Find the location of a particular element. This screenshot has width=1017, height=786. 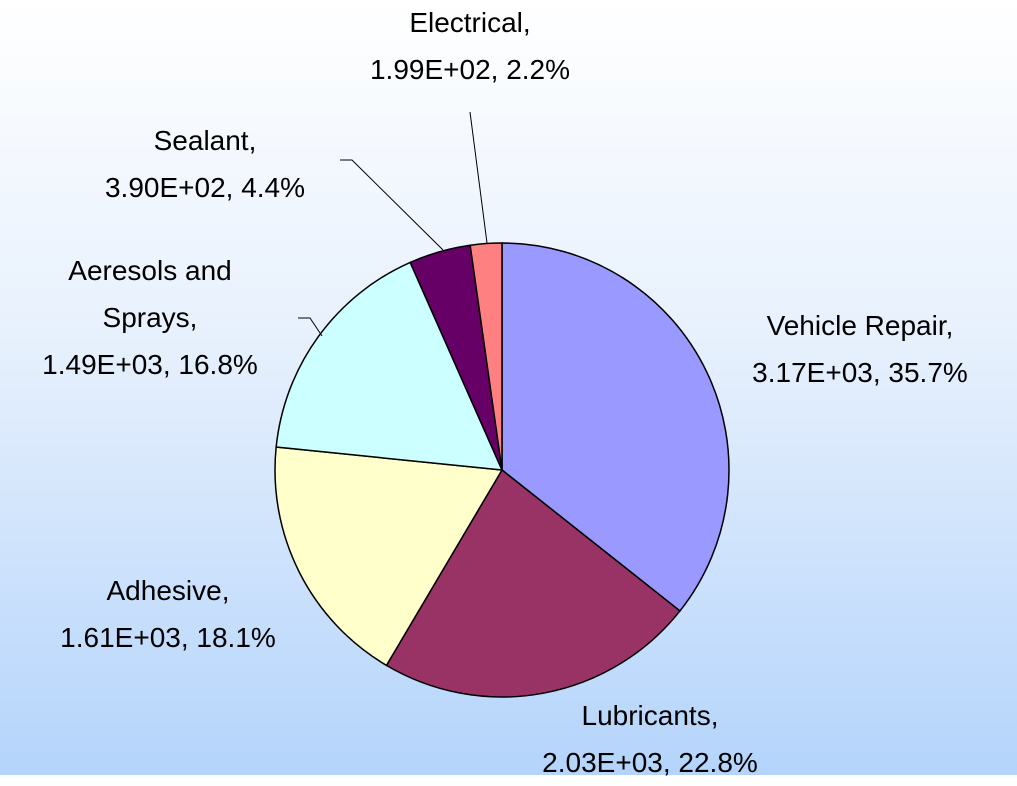

data-label: Vehicle Repair, 3.17E+03, 35.7% is located at coordinates (860, 349).